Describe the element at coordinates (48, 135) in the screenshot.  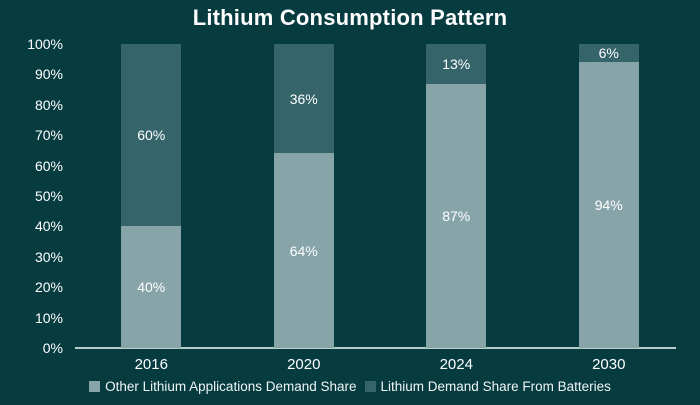
I see `y-tick-label: 70%` at that location.